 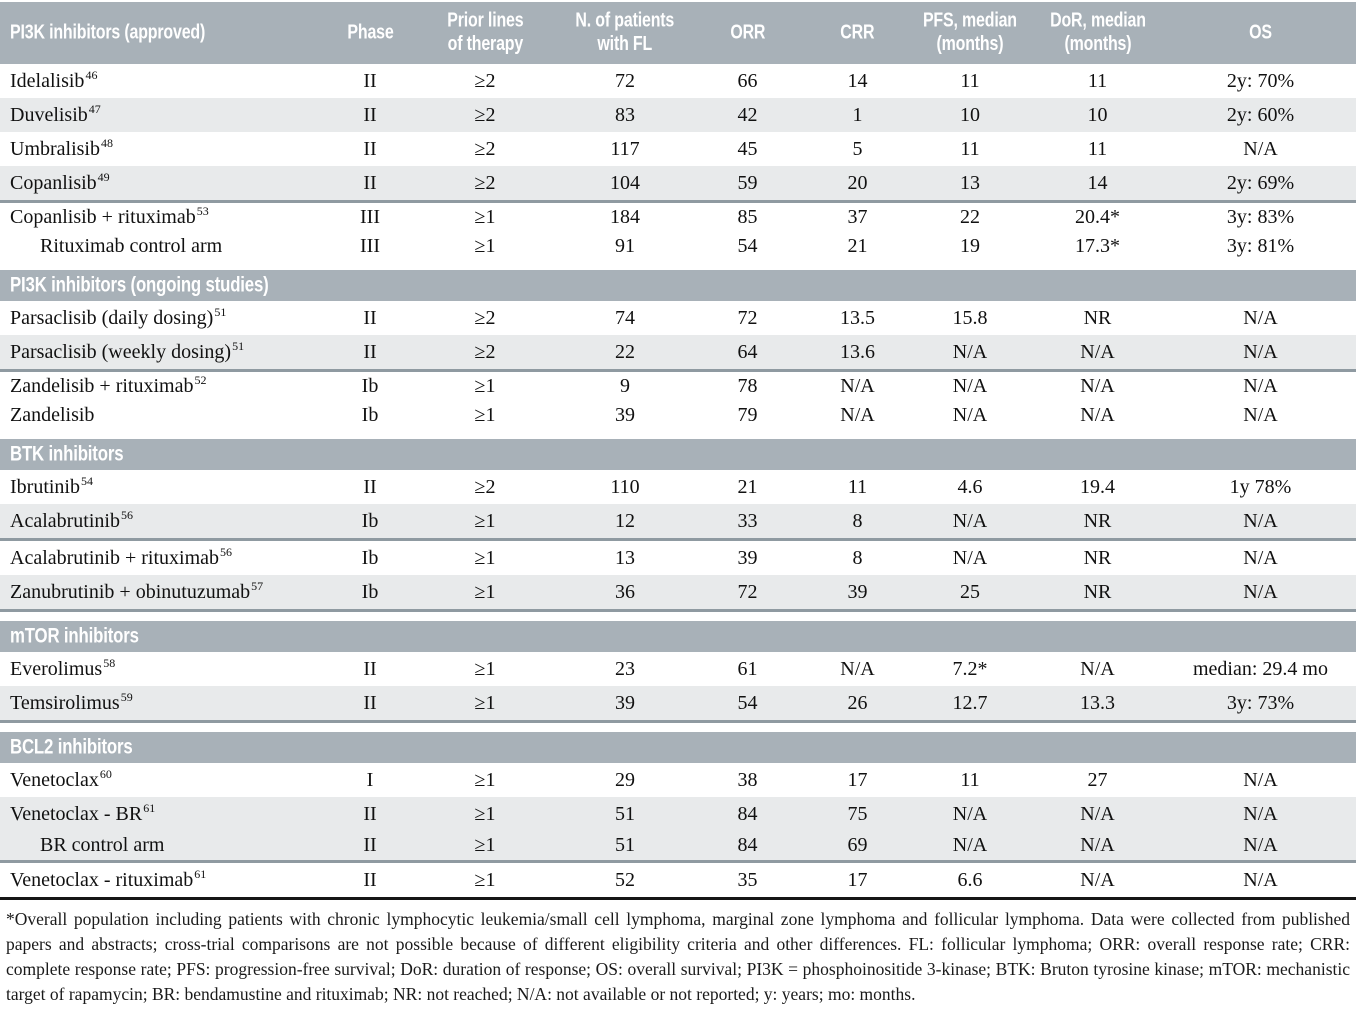 I want to click on data-cell: 17, so click(x=857, y=879).